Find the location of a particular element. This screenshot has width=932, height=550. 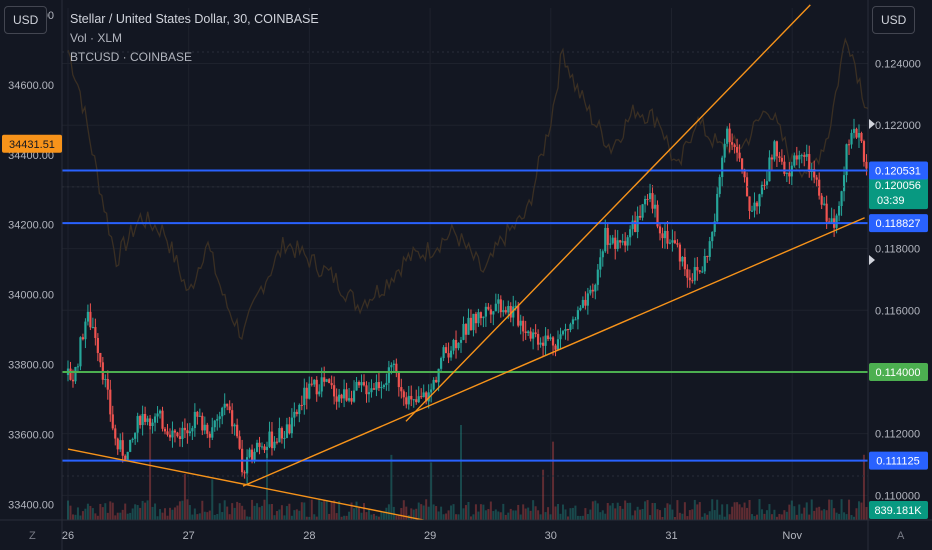

zoom-toggle: Z is located at coordinates (32, 536).